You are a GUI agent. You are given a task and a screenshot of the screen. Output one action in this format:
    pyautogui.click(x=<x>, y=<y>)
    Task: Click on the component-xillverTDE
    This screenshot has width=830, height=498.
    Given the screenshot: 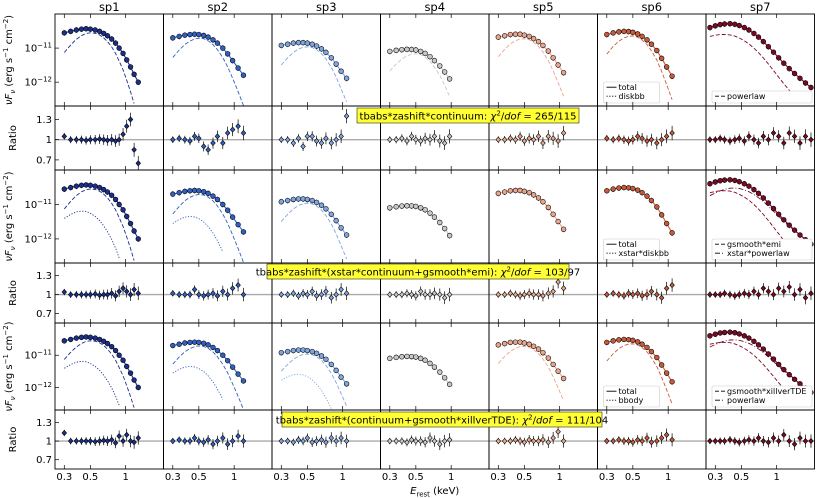 What is the action you would take?
    pyautogui.click(x=306, y=391)
    